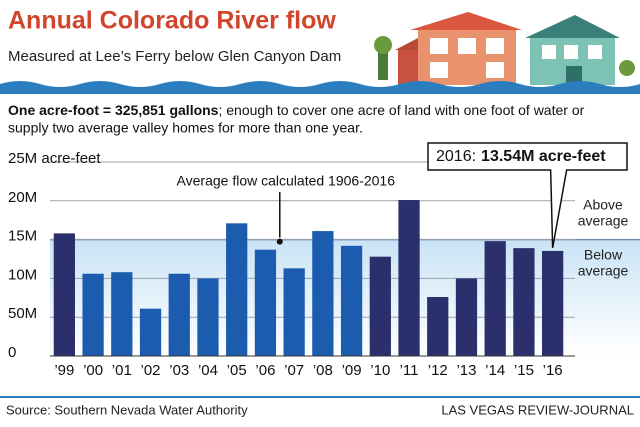 The height and width of the screenshot is (427, 640). I want to click on annotation-dot, so click(279, 241).